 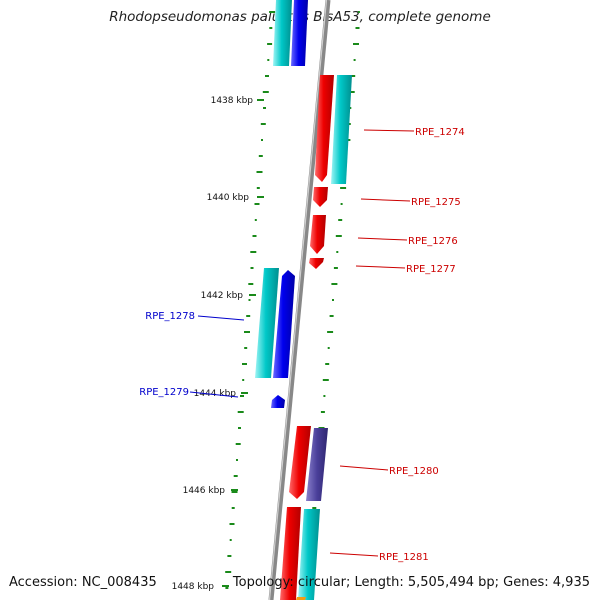 I want to click on scale-tick-label: 1444 kbp, so click(x=215, y=394).